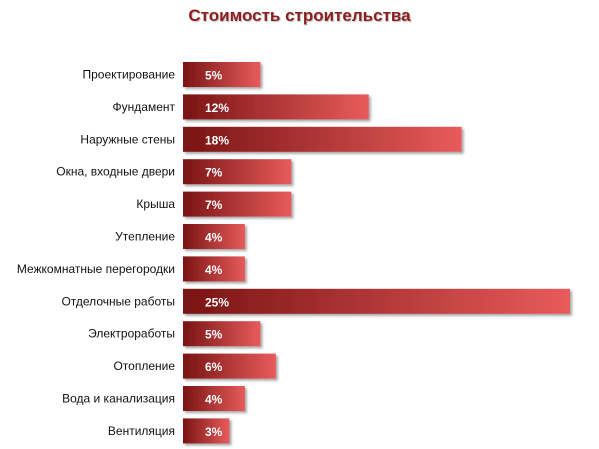 The image size is (599, 449). I want to click on category-label: Отопление, so click(144, 366).